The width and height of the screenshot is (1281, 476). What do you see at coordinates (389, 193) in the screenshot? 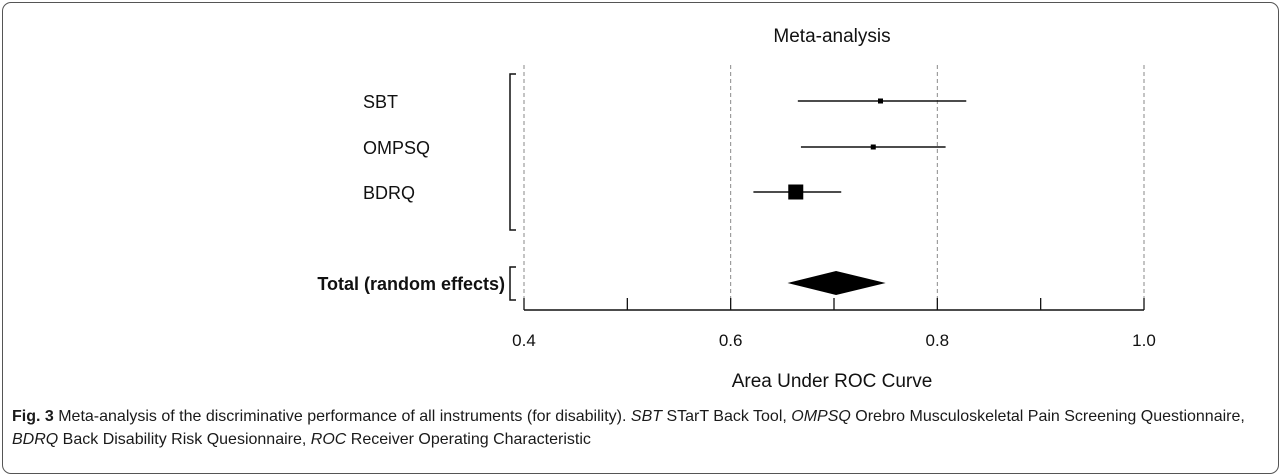
I see `study-label: BDRQ` at bounding box center [389, 193].